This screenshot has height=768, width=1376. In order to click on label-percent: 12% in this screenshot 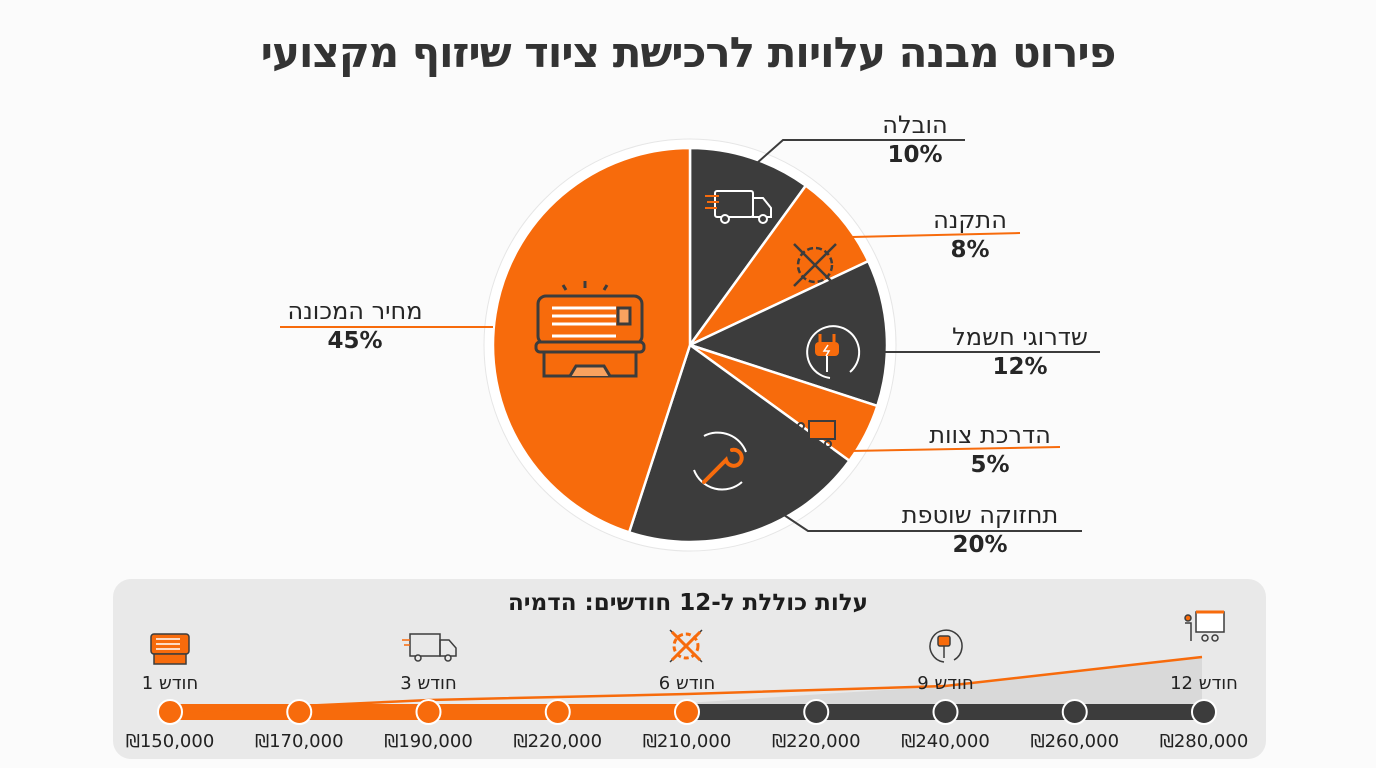, I will do `click(1020, 367)`.